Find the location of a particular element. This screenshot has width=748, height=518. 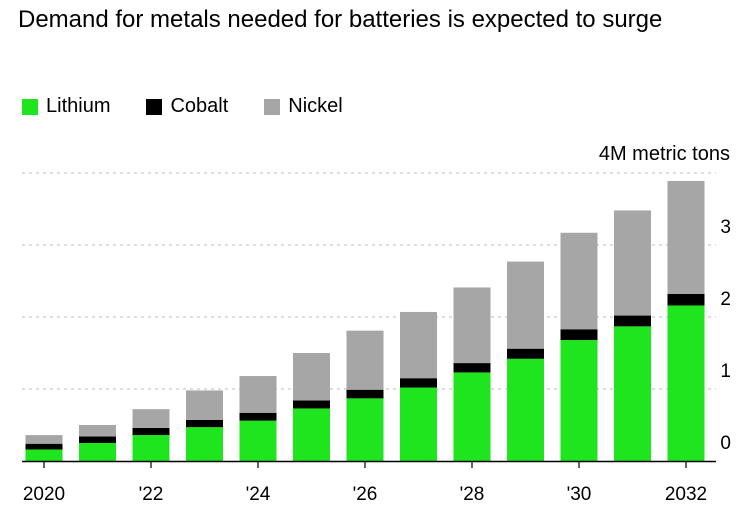

bar-lithium-2027 is located at coordinates (418, 424).